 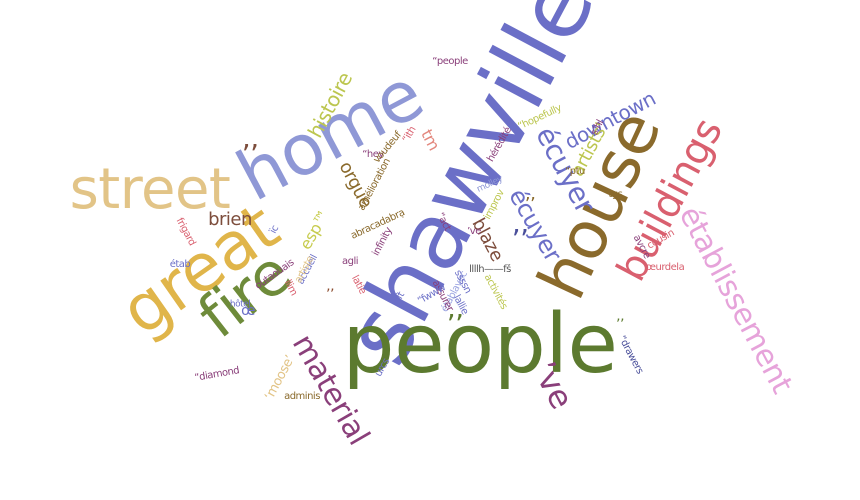 What do you see at coordinates (575, 171) in the screenshot?
I see `word-ptu: “ptu` at bounding box center [575, 171].